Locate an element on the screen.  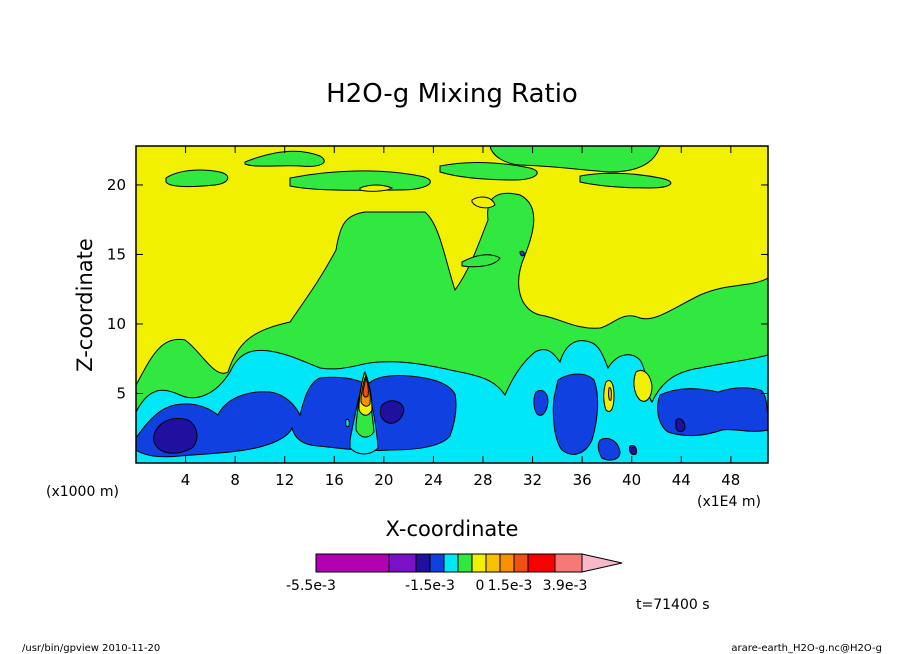
contour-yellow-patch is located at coordinates (643, 386).